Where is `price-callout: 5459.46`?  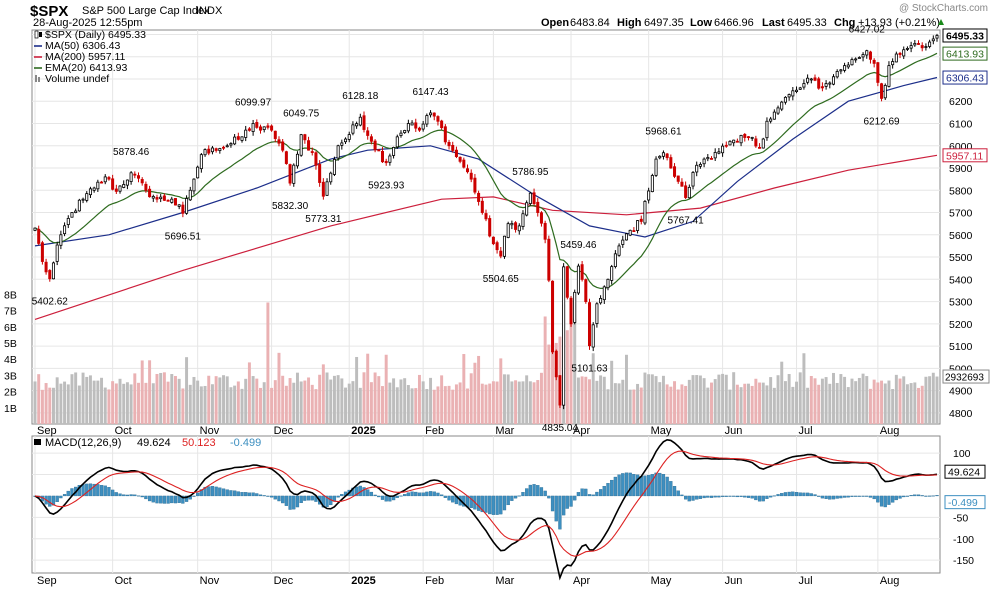
price-callout: 5459.46 is located at coordinates (578, 245).